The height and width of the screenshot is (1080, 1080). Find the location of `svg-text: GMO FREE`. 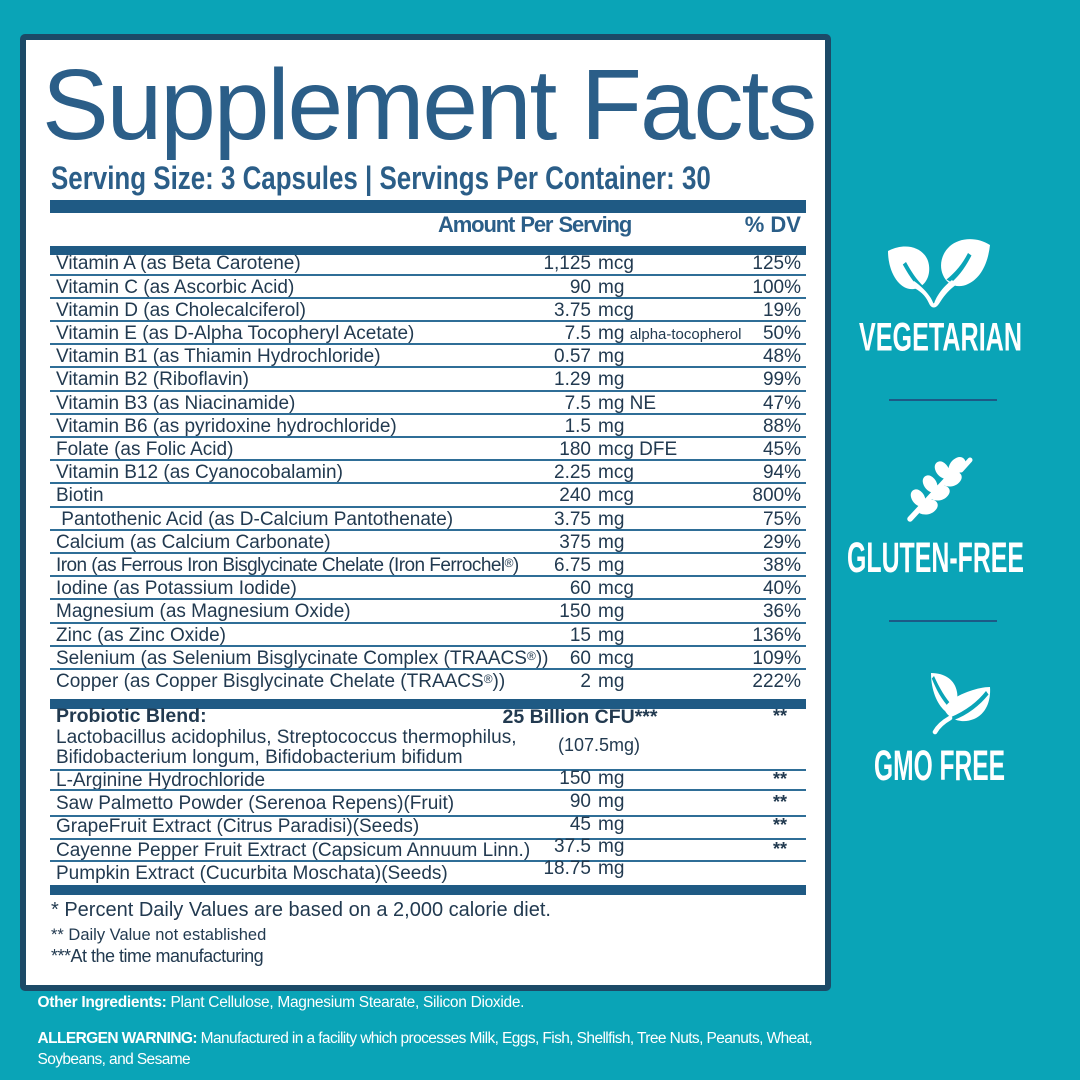

svg-text: GMO FREE is located at coordinates (939, 767).